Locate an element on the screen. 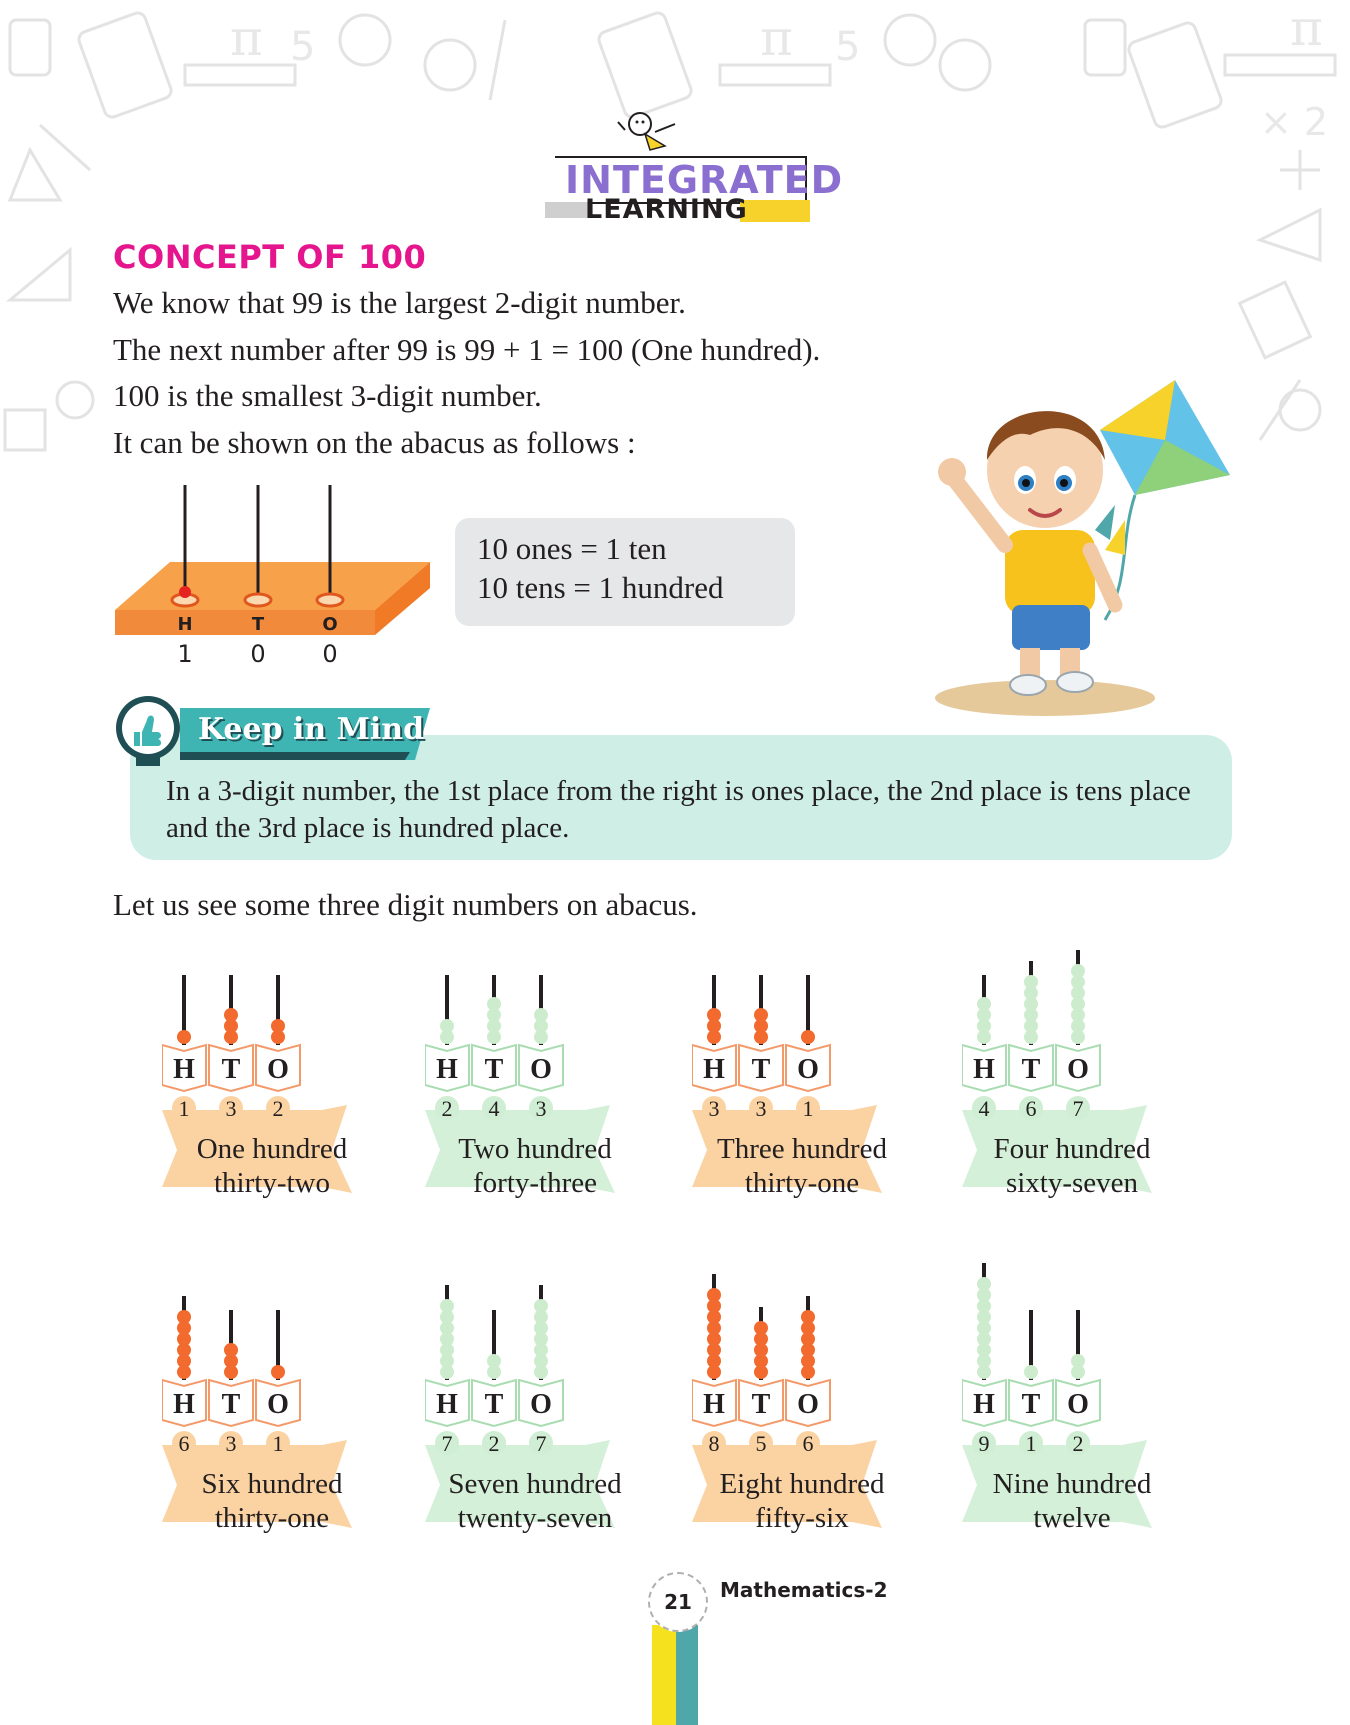 The width and height of the screenshot is (1350, 1725). place-digit: 9 is located at coordinates (984, 1443).